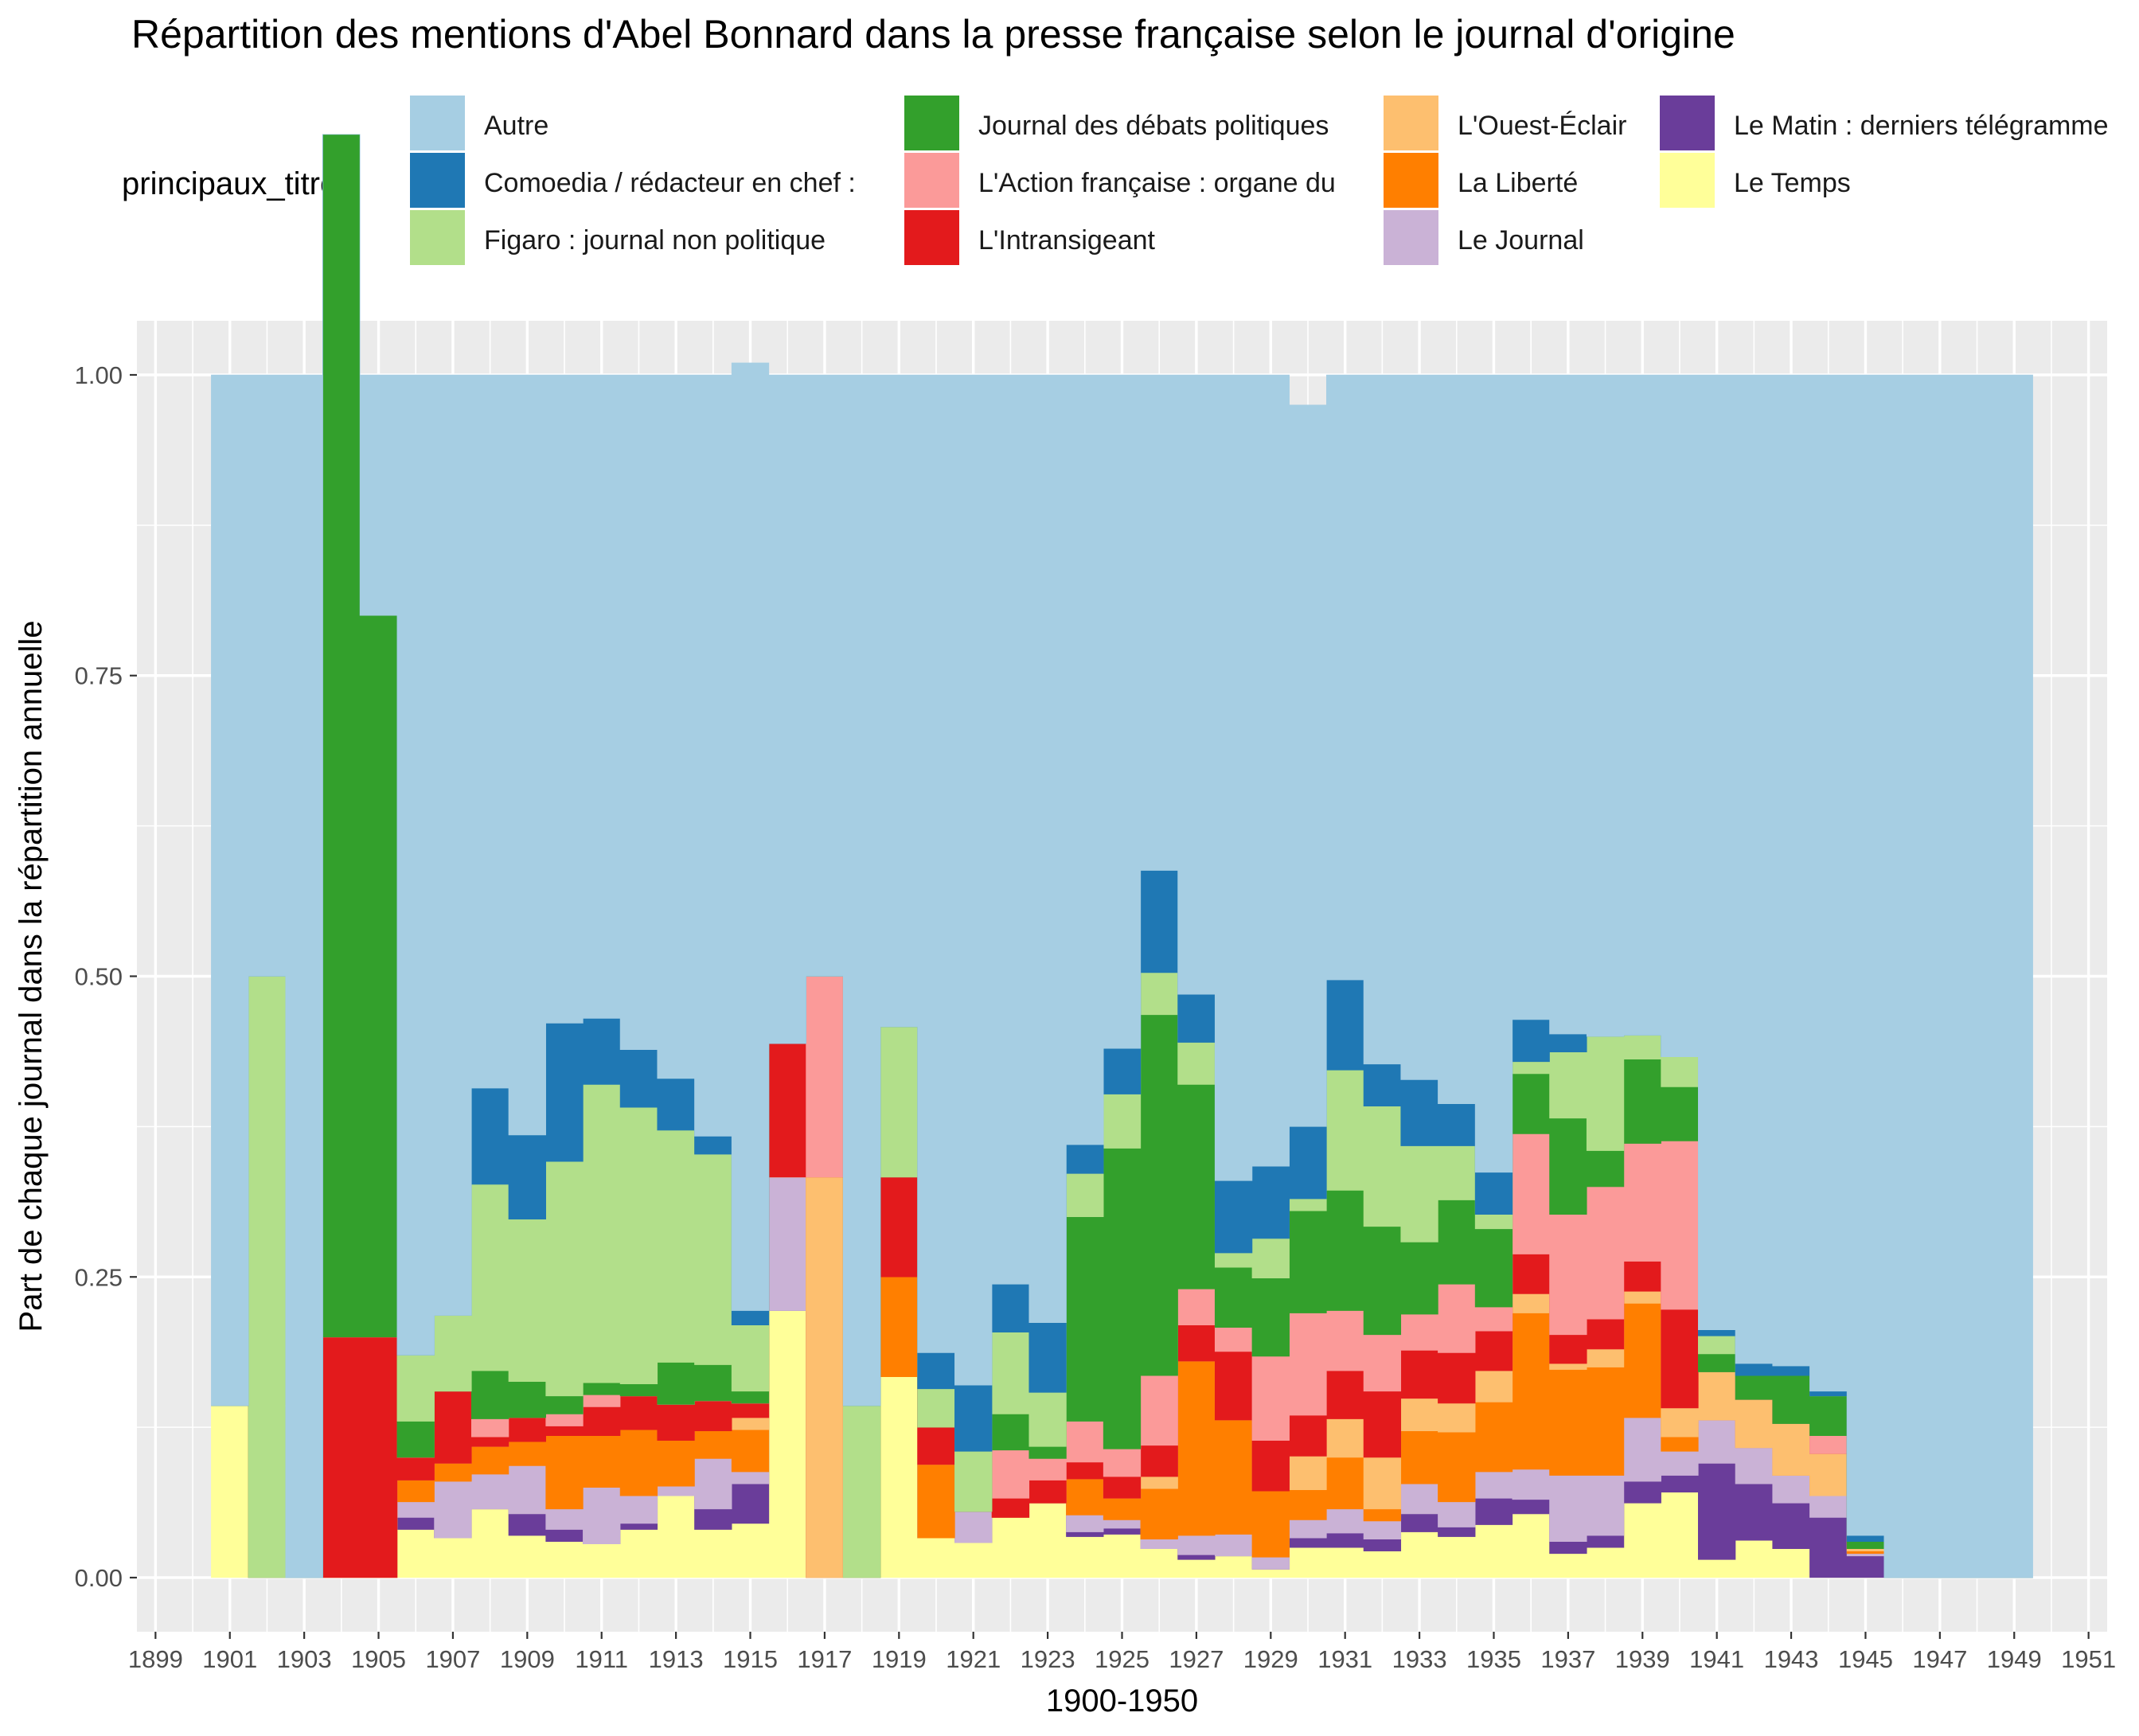 This screenshot has width=2139, height=1736. What do you see at coordinates (1865, 1659) in the screenshot?
I see `x-tick-label: 1945` at bounding box center [1865, 1659].